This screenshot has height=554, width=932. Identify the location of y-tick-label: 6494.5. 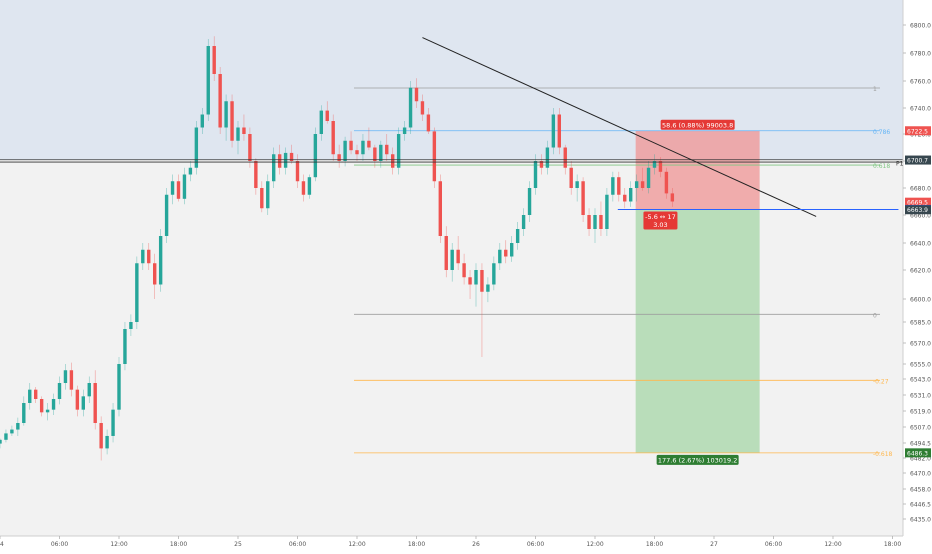
(920, 444).